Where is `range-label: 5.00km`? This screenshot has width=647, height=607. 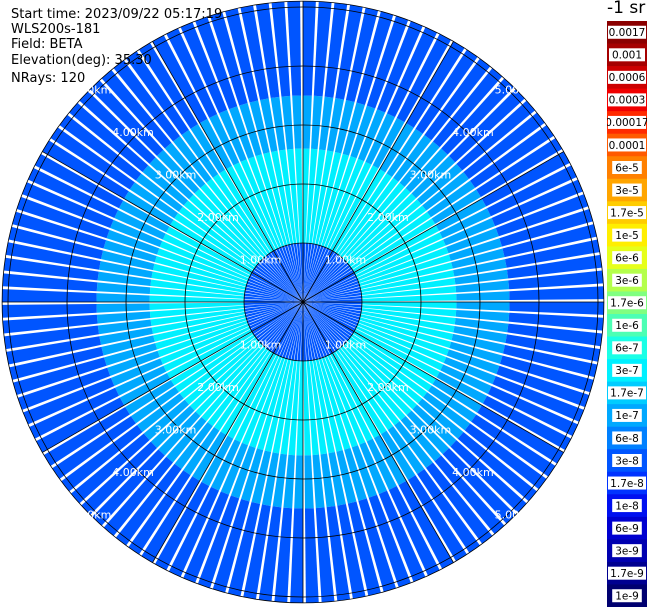 range-label: 5.00km is located at coordinates (516, 90).